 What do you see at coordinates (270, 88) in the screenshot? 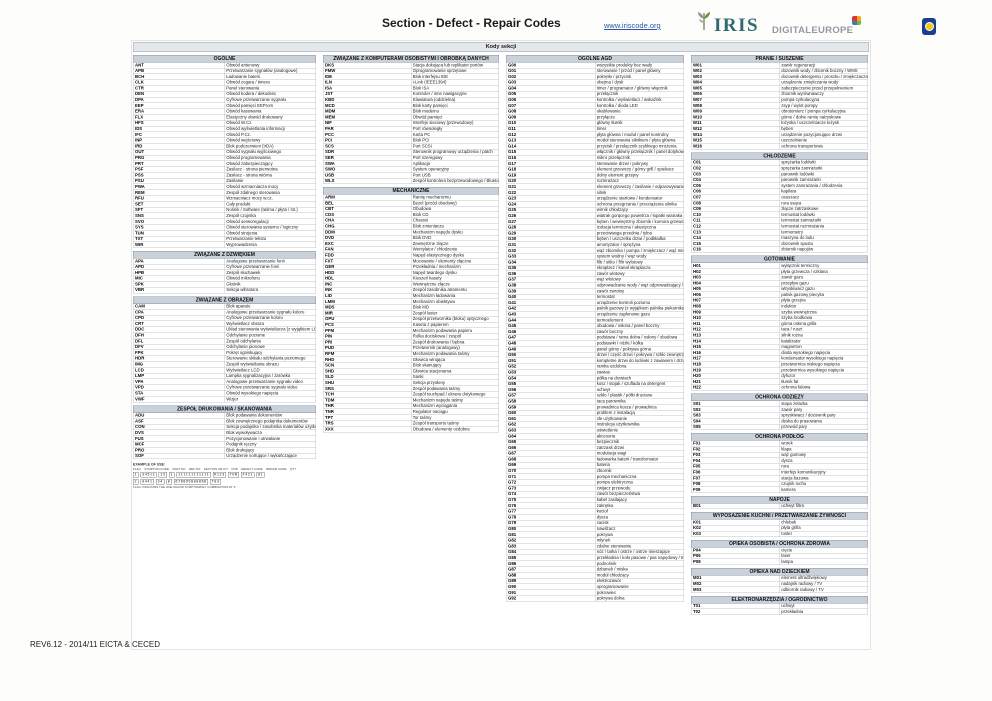
I see `description-cell: Panel sterowania` at bounding box center [270, 88].